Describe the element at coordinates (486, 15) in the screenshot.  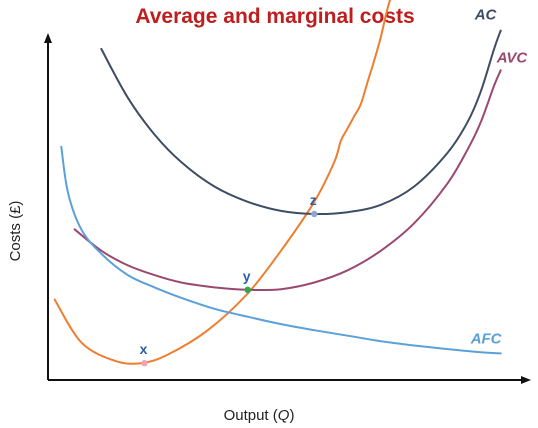
I see `ac-curve-label: AC` at that location.